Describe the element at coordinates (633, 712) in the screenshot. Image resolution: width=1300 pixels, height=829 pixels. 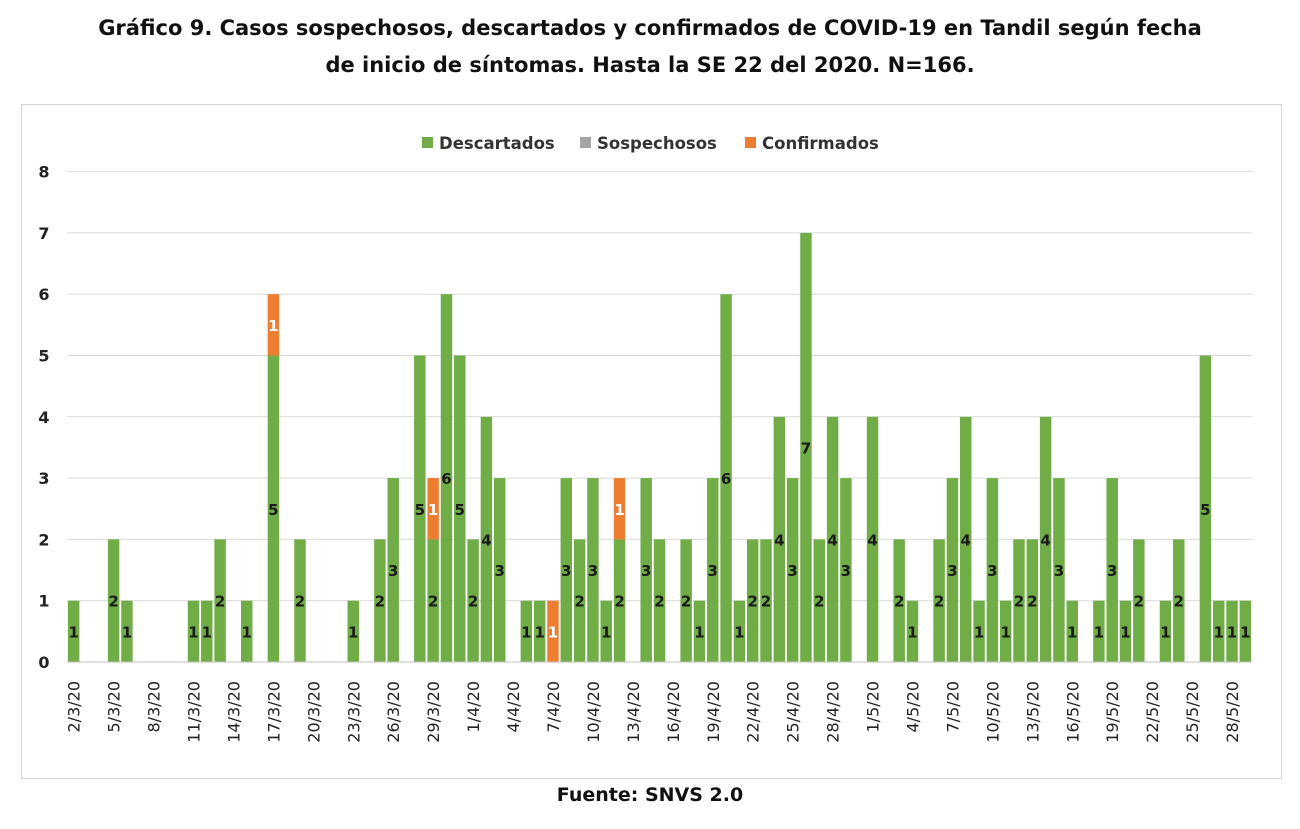
I see `x-tick-label: 13/4/20` at that location.